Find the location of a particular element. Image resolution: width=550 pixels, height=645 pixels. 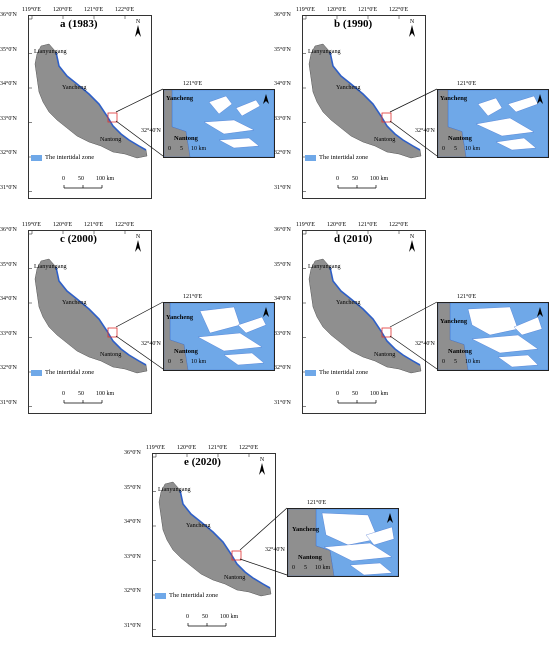

zoom-inset: Yancheng Nantong 0 5 10 km is located at coordinates (219, 123).